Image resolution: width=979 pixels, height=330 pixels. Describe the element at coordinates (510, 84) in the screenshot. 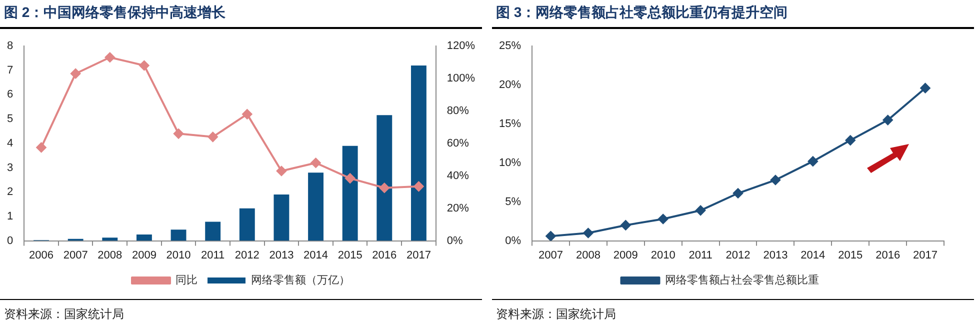

I see `y-tick-label: 20%` at that location.